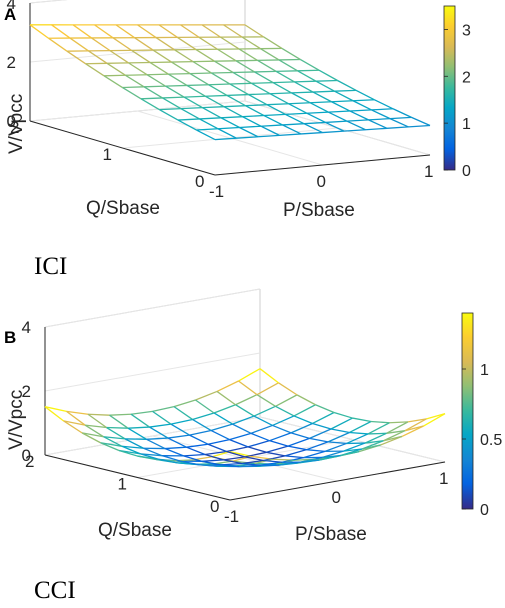  What do you see at coordinates (216, 191) in the screenshot?
I see `x-tick-label-0: -1` at bounding box center [216, 191].